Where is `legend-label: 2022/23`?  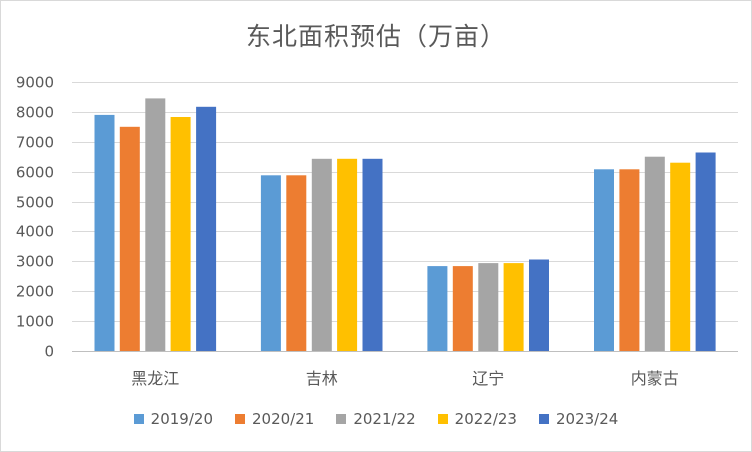
legend-label: 2022/23 is located at coordinates (485, 419).